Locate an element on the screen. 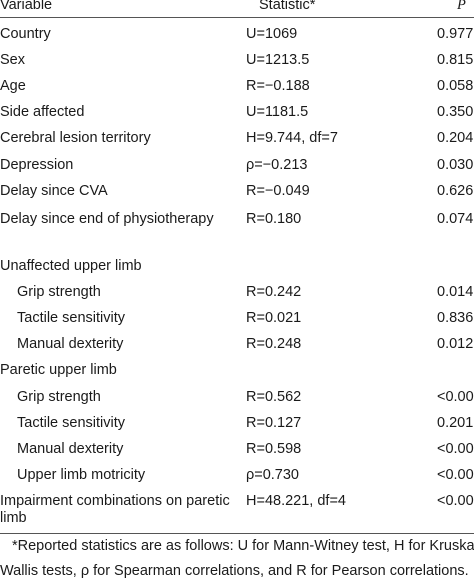 The width and height of the screenshot is (474, 584). variable-cell: Country is located at coordinates (25, 34).